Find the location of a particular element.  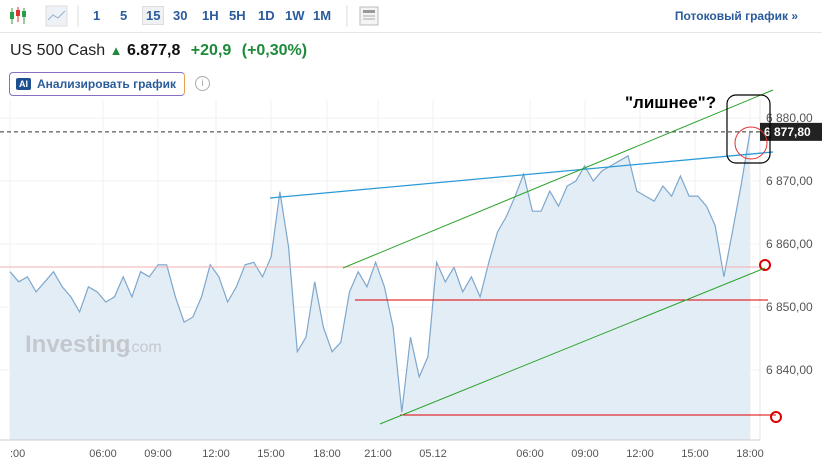

current-price-label: 6 877,80 is located at coordinates (787, 132).